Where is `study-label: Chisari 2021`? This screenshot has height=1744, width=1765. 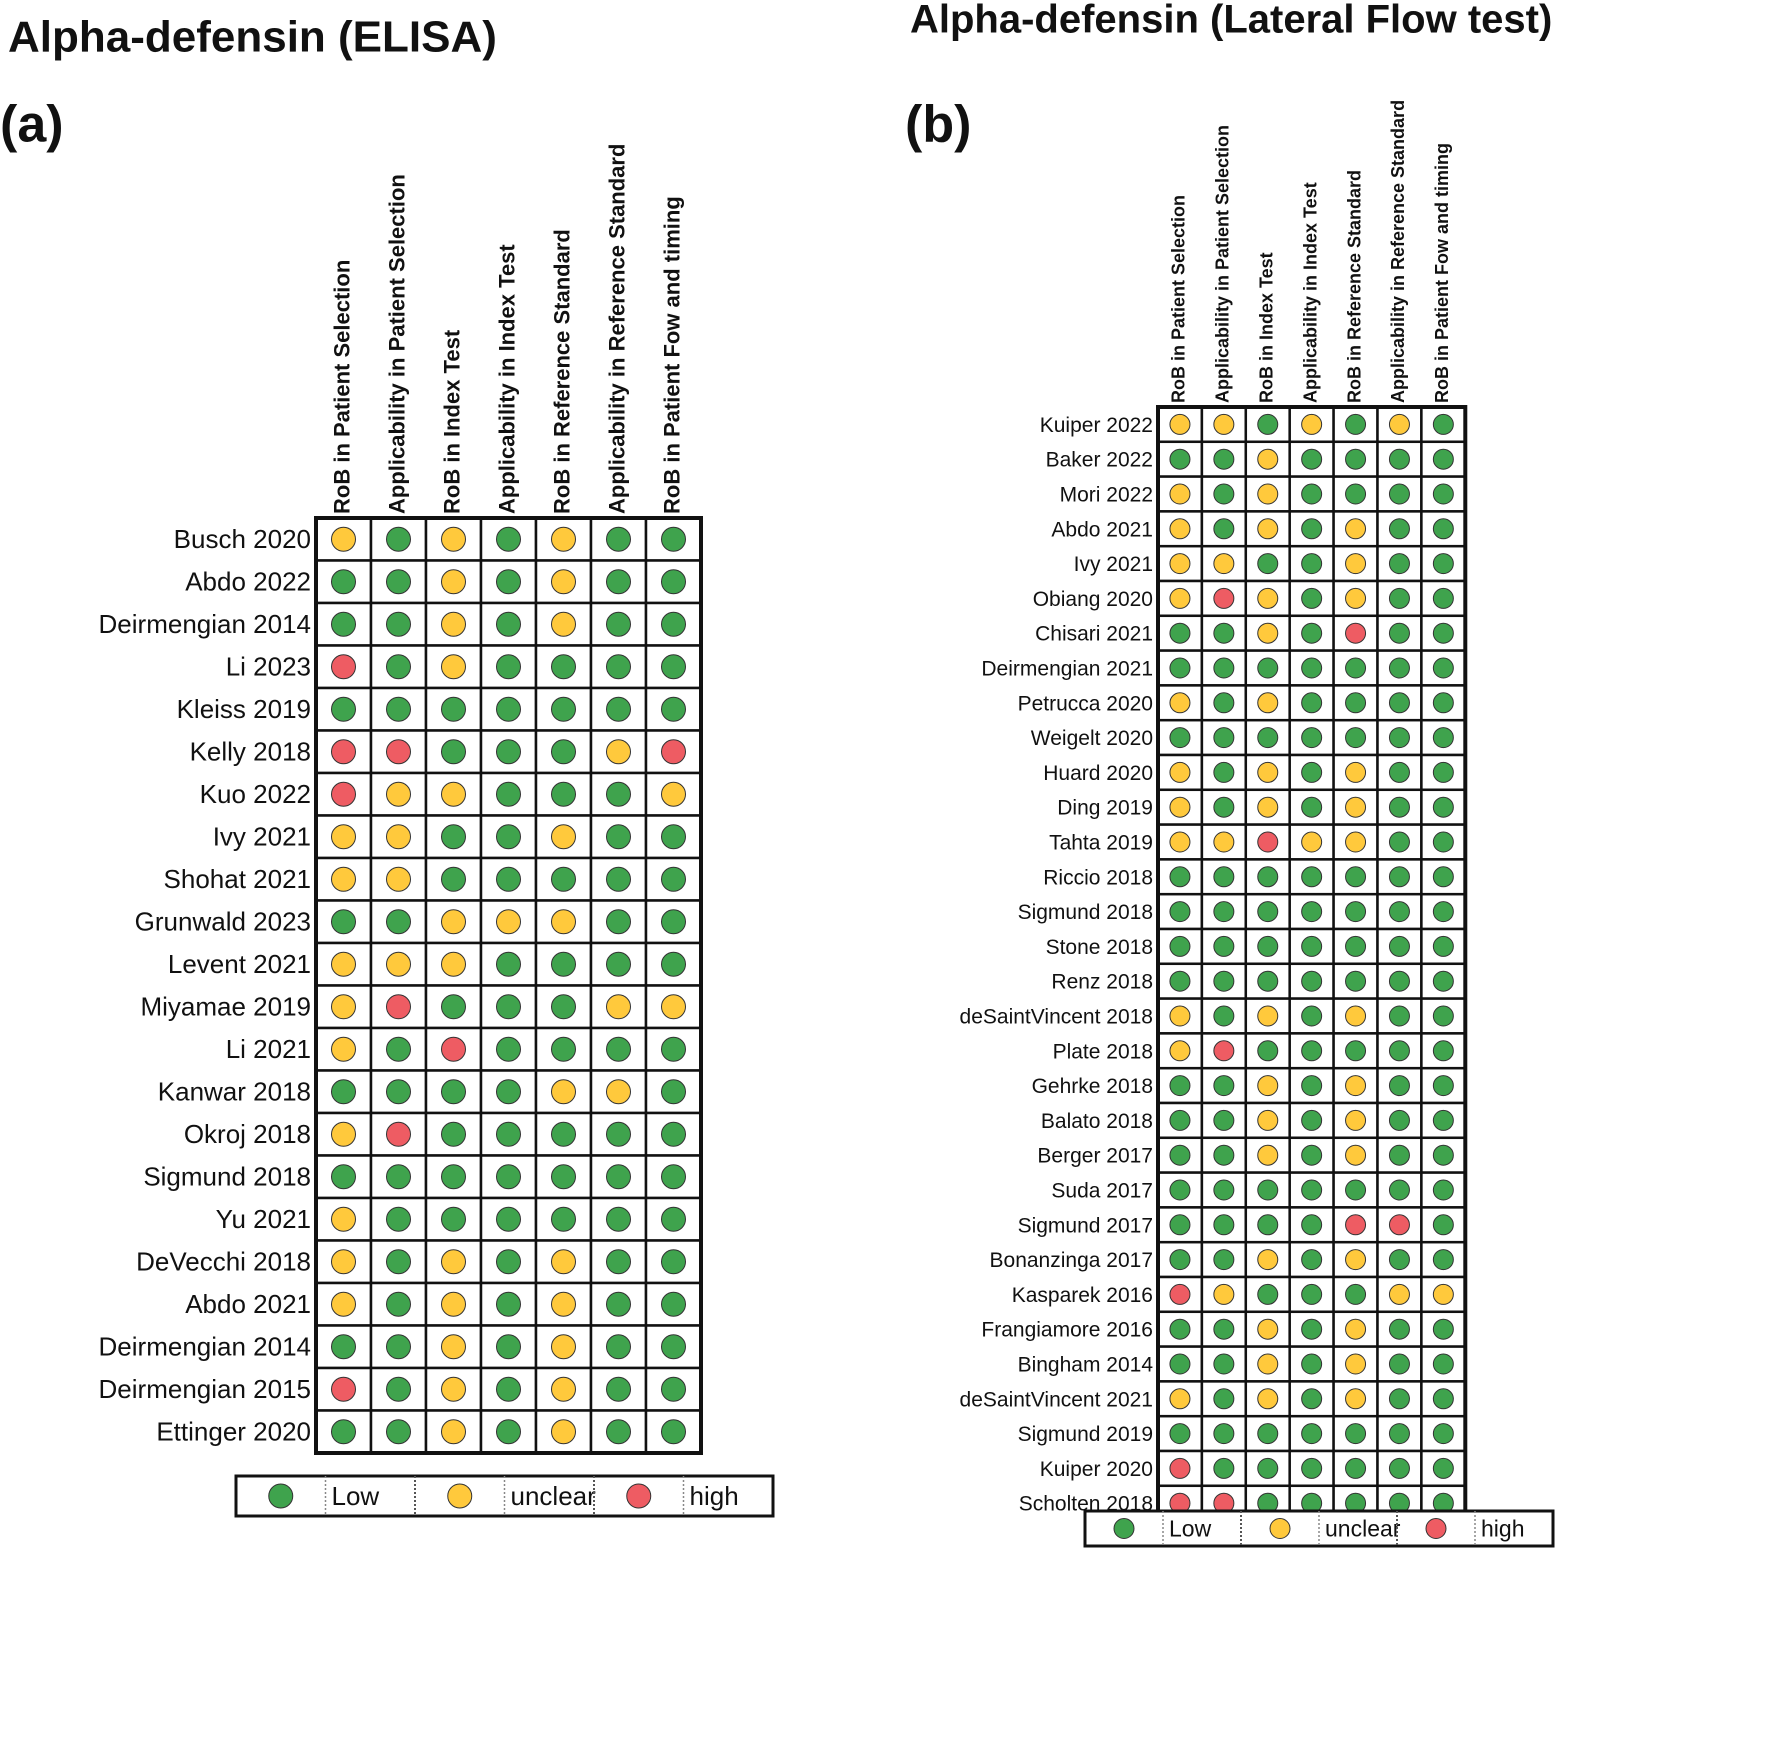 study-label: Chisari 2021 is located at coordinates (1094, 634).